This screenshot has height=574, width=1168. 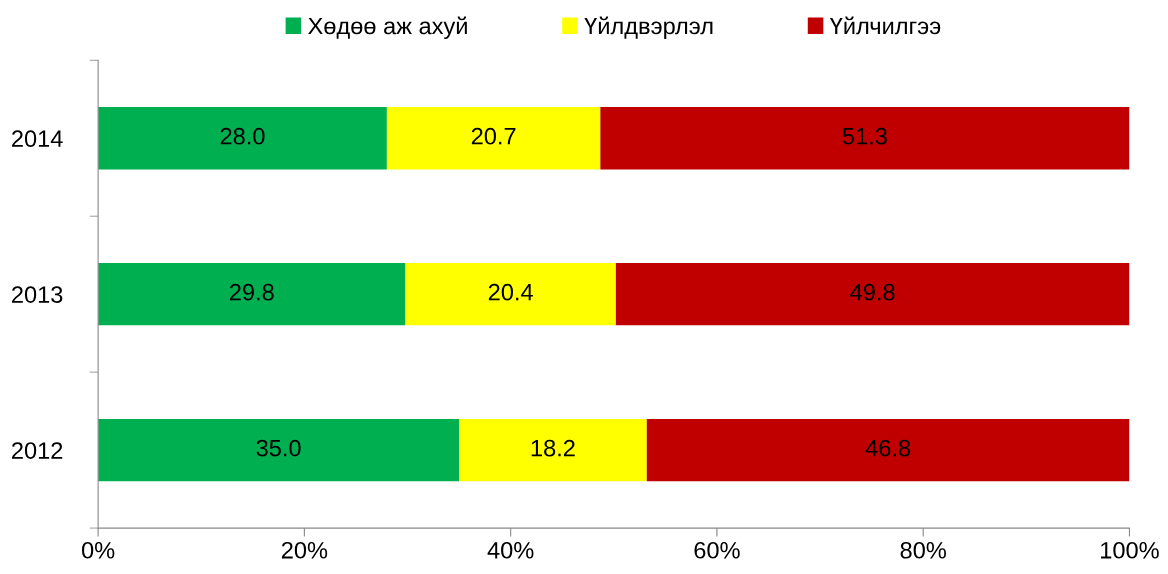 I want to click on data-label: 51.3, so click(x=864, y=136).